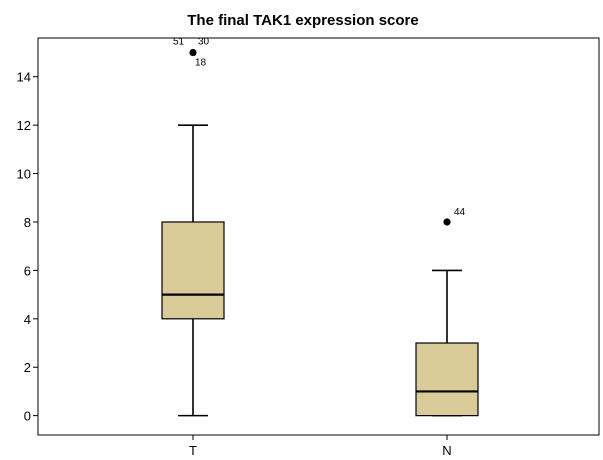 The image size is (603, 460). What do you see at coordinates (24, 77) in the screenshot?
I see `y-tick-label: 14` at bounding box center [24, 77].